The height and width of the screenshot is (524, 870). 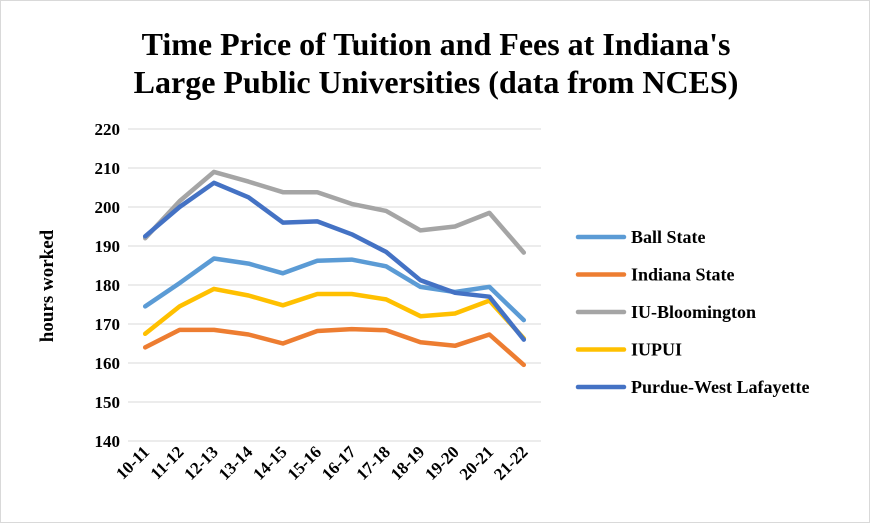 I want to click on y-tick-label: 210, so click(x=108, y=168).